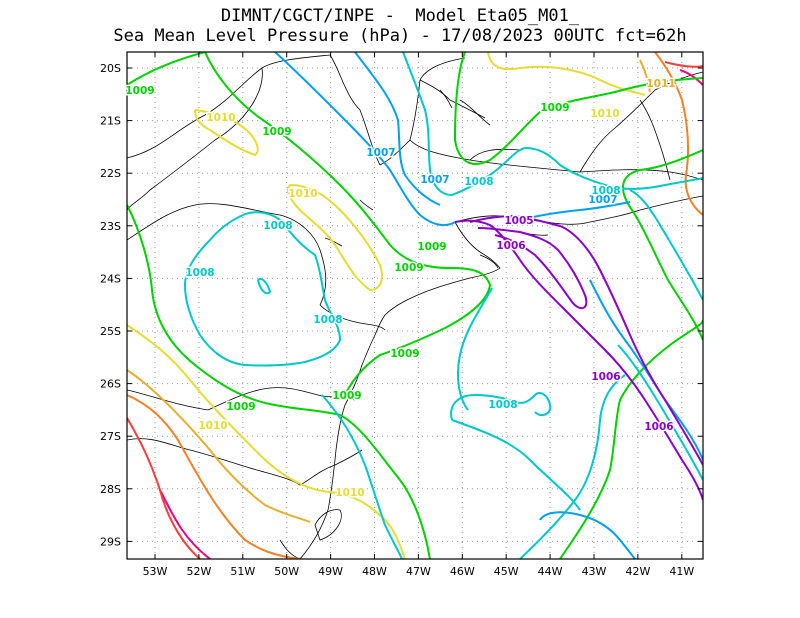 The width and height of the screenshot is (800, 618). Describe the element at coordinates (330, 571) in the screenshot. I see `lon-tick-label: 49W` at that location.